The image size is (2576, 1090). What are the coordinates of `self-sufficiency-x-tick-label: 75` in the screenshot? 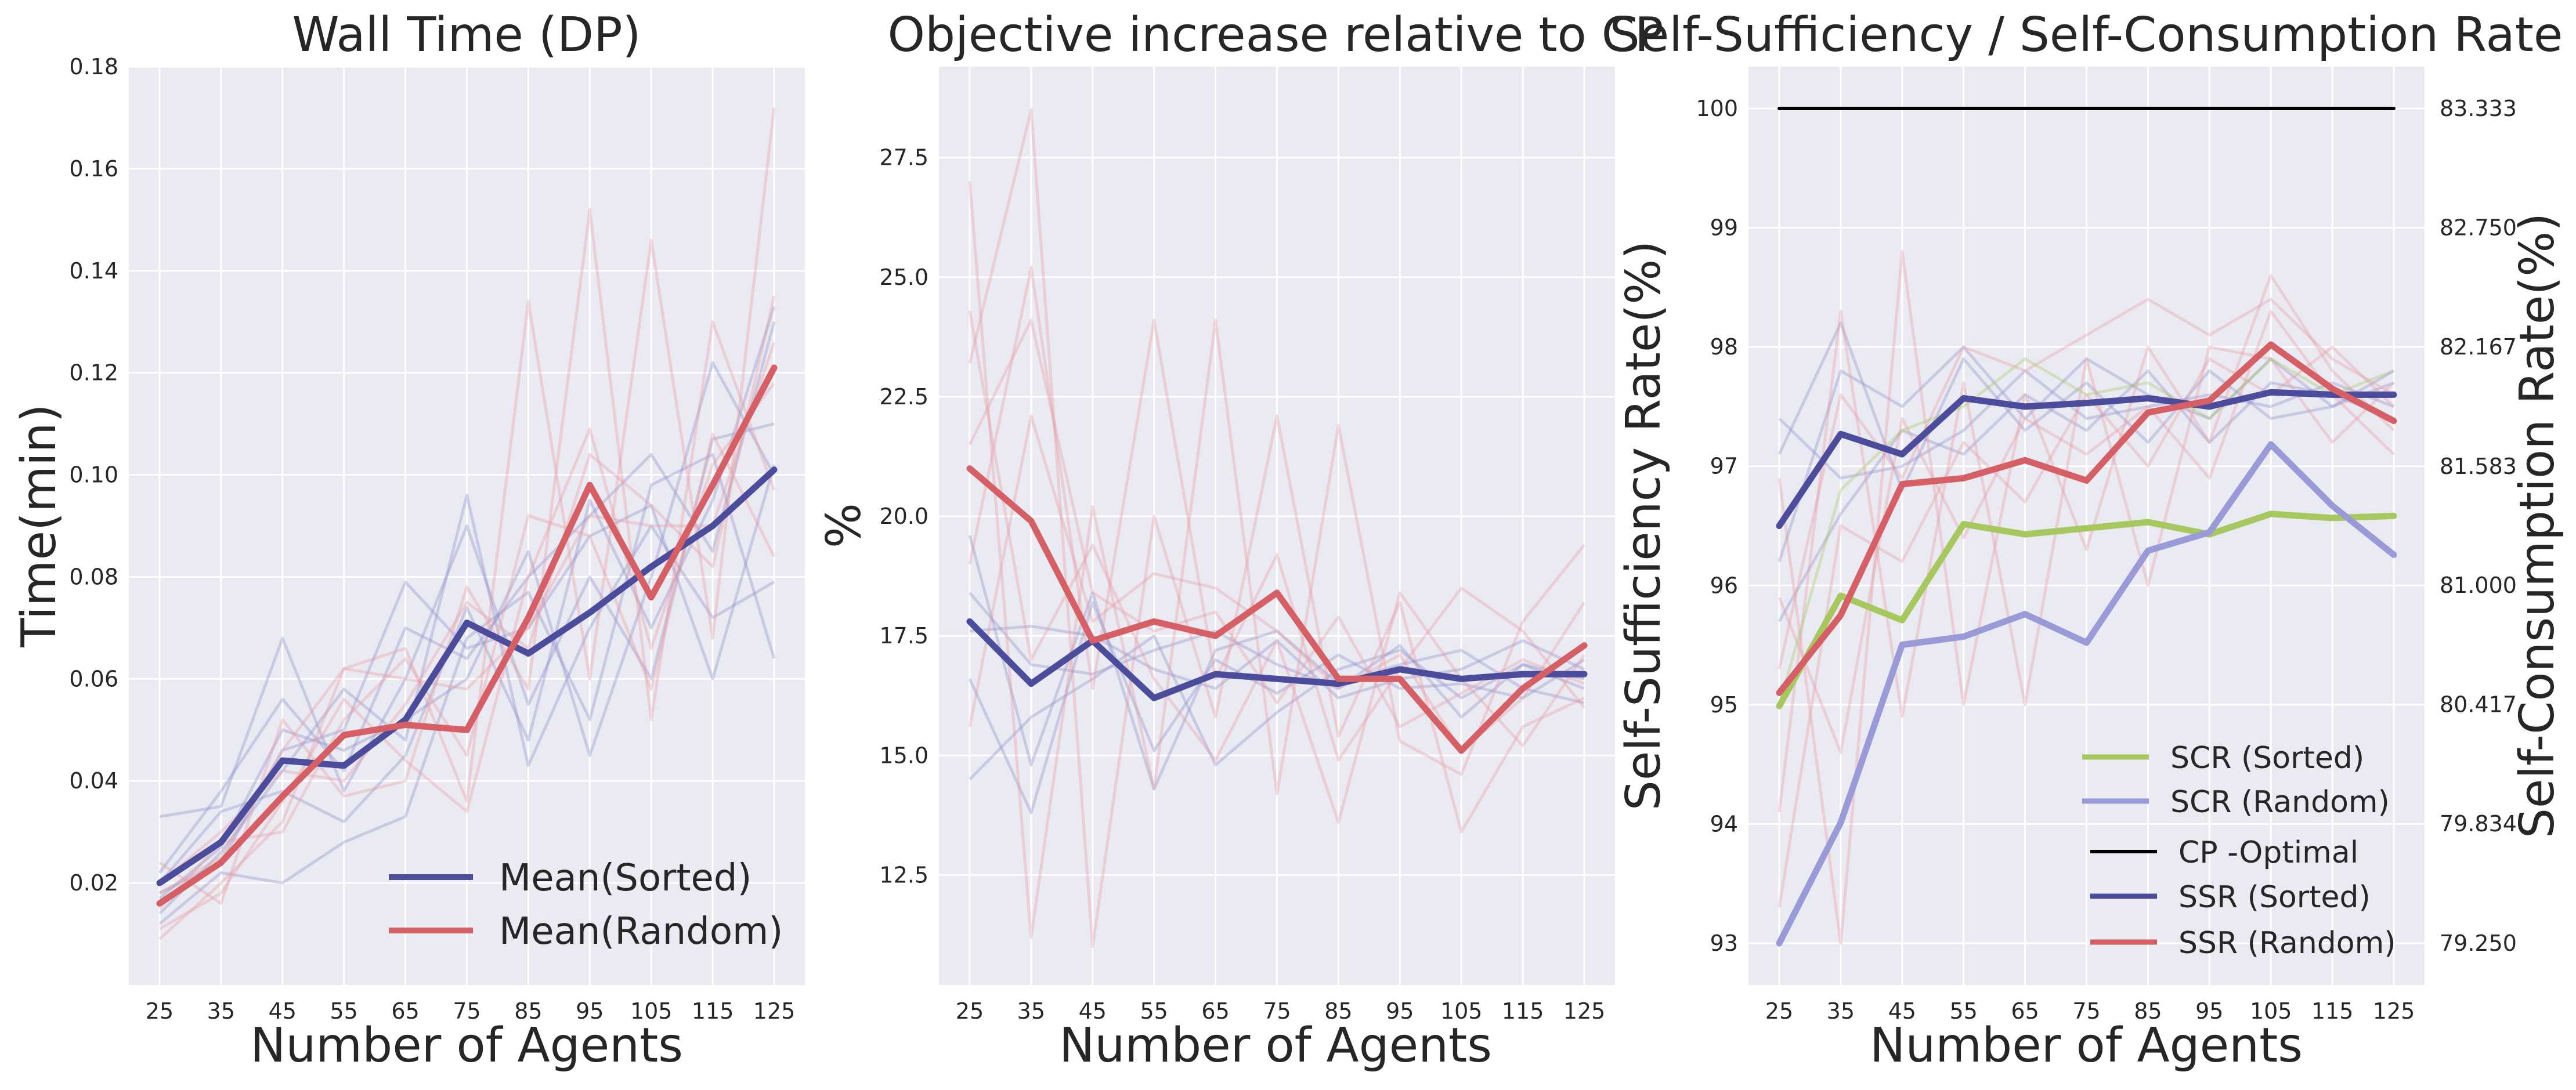 It's located at (2086, 1011).